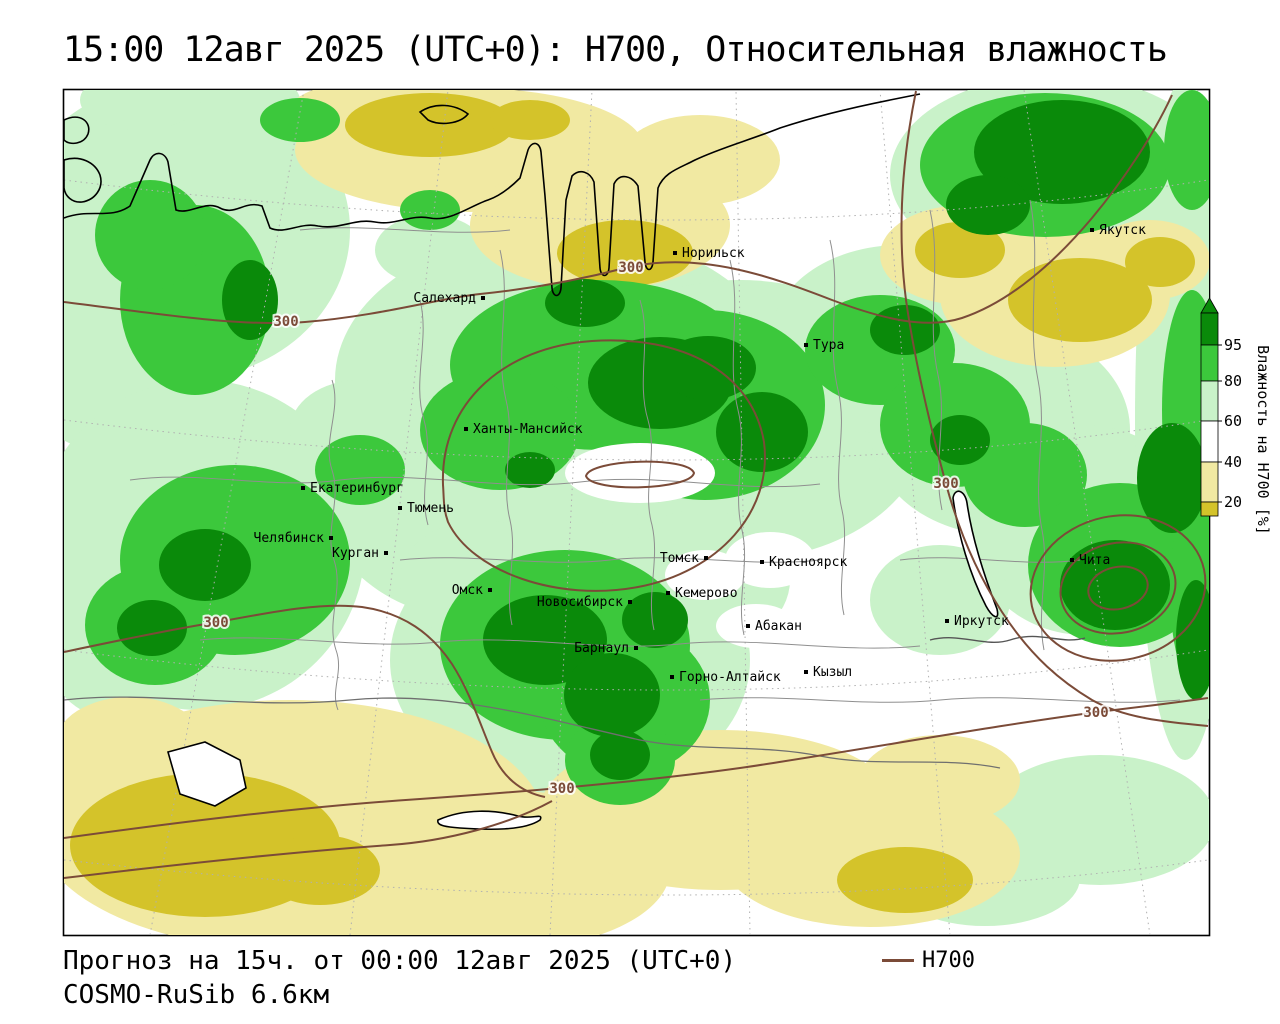 The image size is (1280, 1024). Describe the element at coordinates (357, 488) in the screenshot. I see `city-label: Екатеринбург` at that location.